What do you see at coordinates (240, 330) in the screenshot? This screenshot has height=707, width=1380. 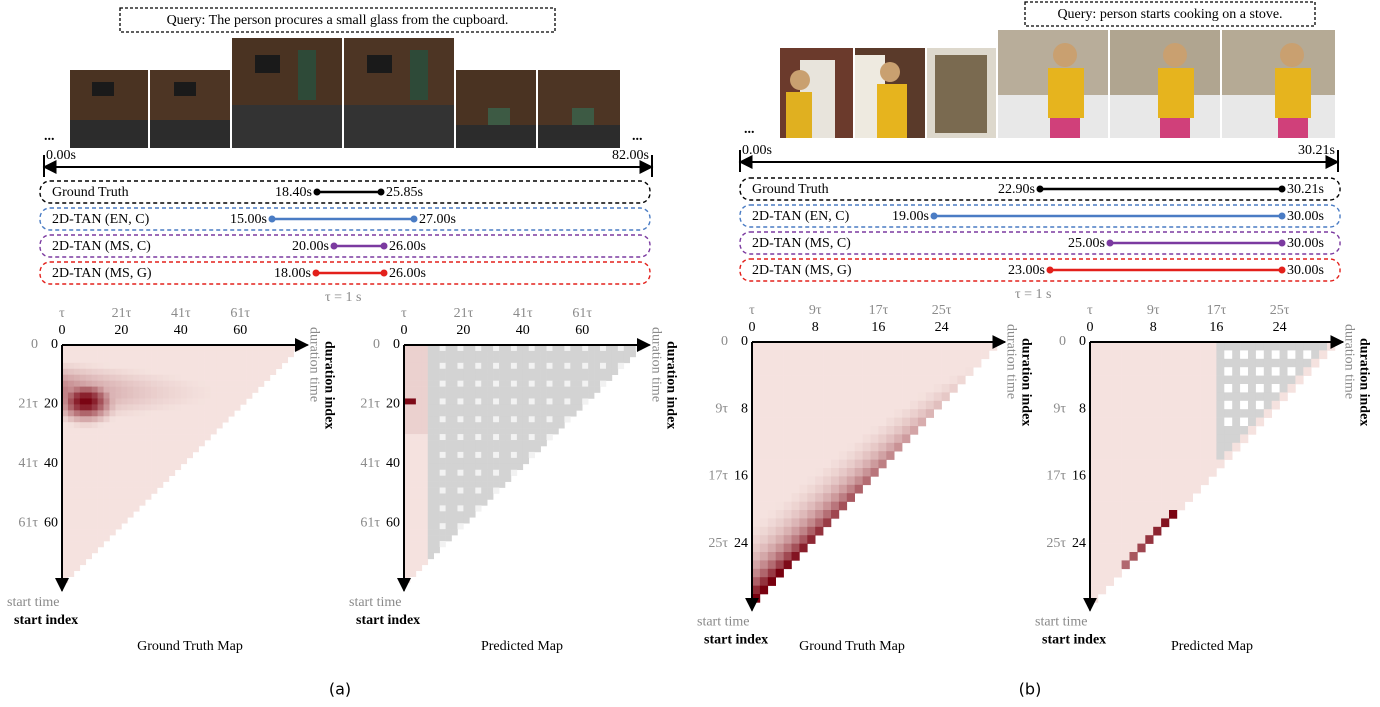 I see `top-index-tick: 60` at bounding box center [240, 330].